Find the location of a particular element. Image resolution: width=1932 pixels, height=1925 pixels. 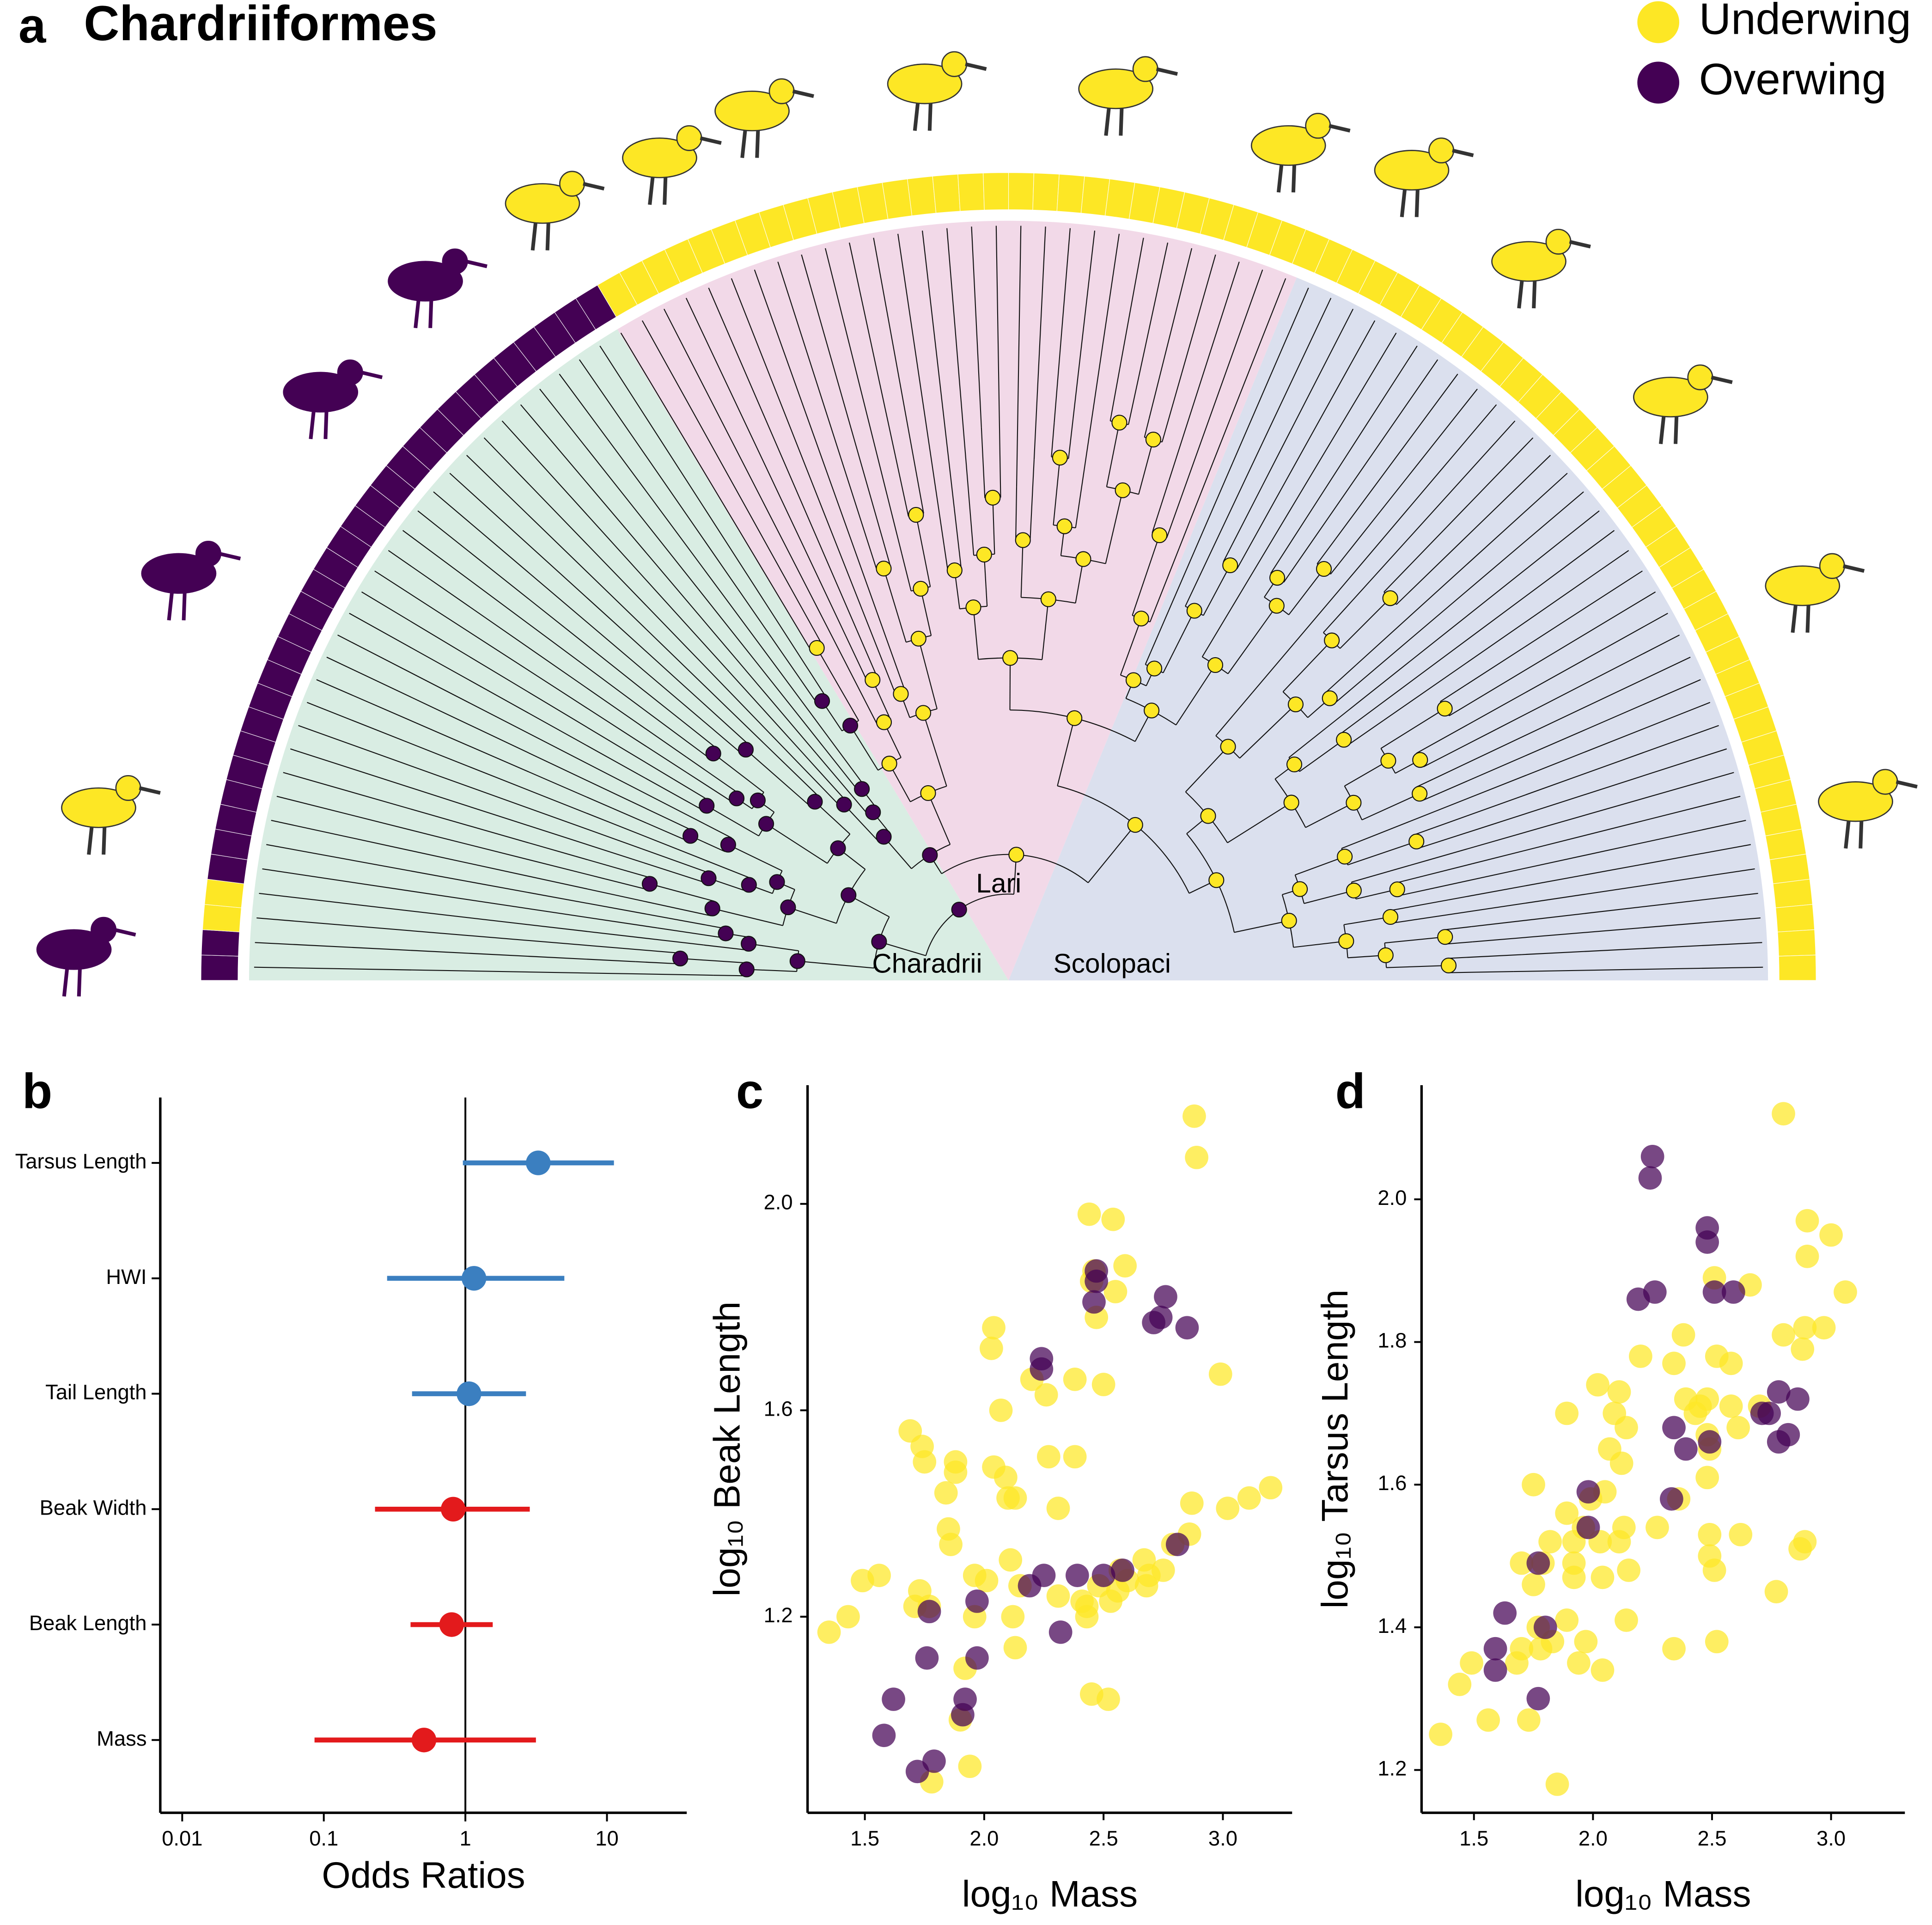

x-tick-label: 2.5 is located at coordinates (1712, 1838).